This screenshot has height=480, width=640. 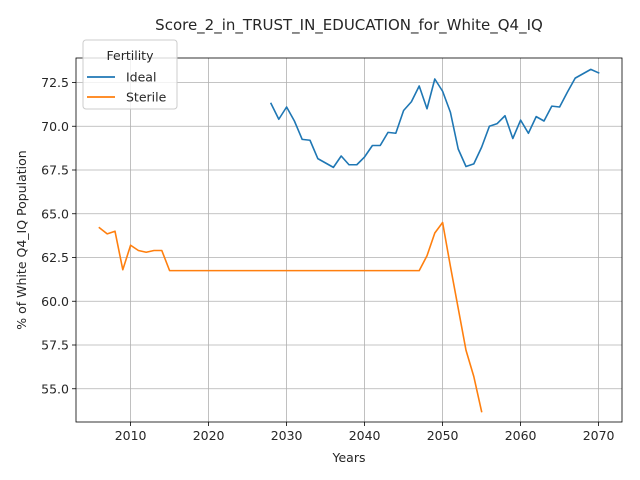 I want to click on x-tick-label: 2010, so click(x=131, y=435).